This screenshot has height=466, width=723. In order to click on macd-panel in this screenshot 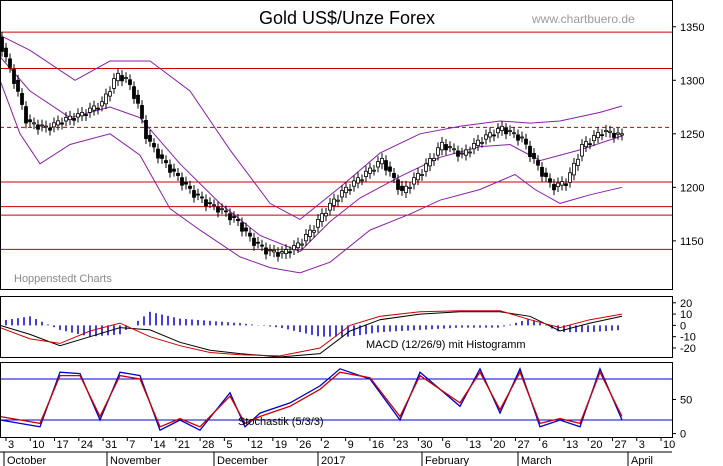, I will do `click(311, 334)`.